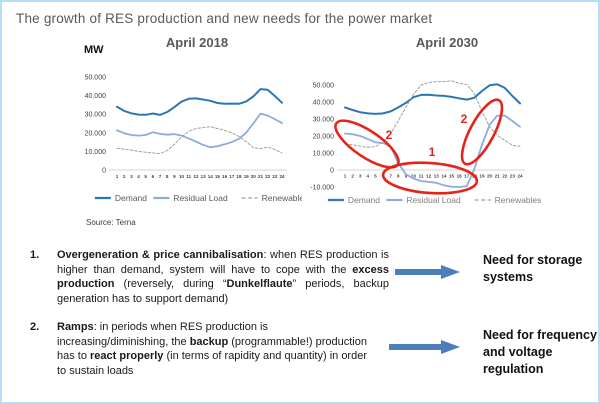 The height and width of the screenshot is (404, 600). Describe the element at coordinates (197, 42) in the screenshot. I see `chart-title-april-2018: April 2018` at that location.